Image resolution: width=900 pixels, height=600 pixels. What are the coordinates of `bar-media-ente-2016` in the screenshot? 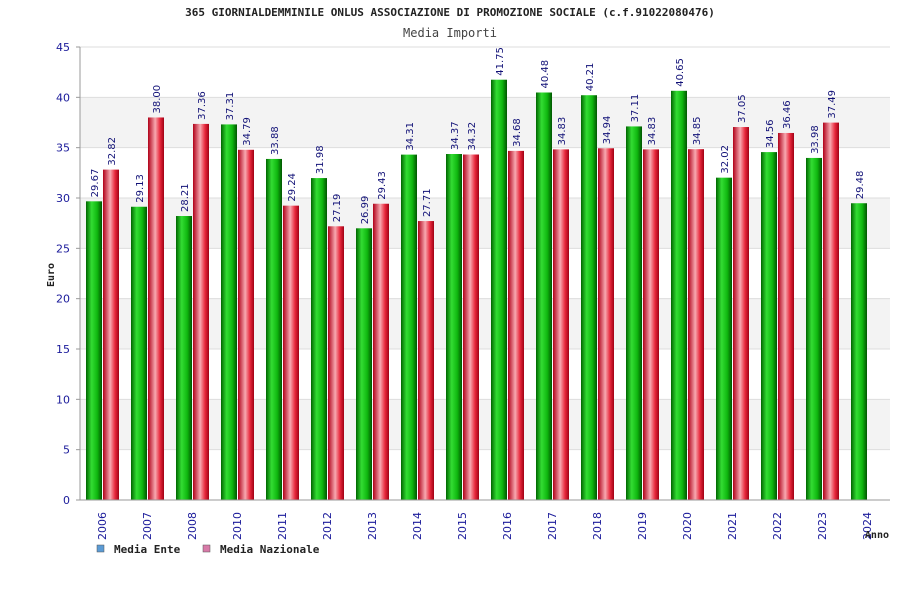 It's located at (499, 289).